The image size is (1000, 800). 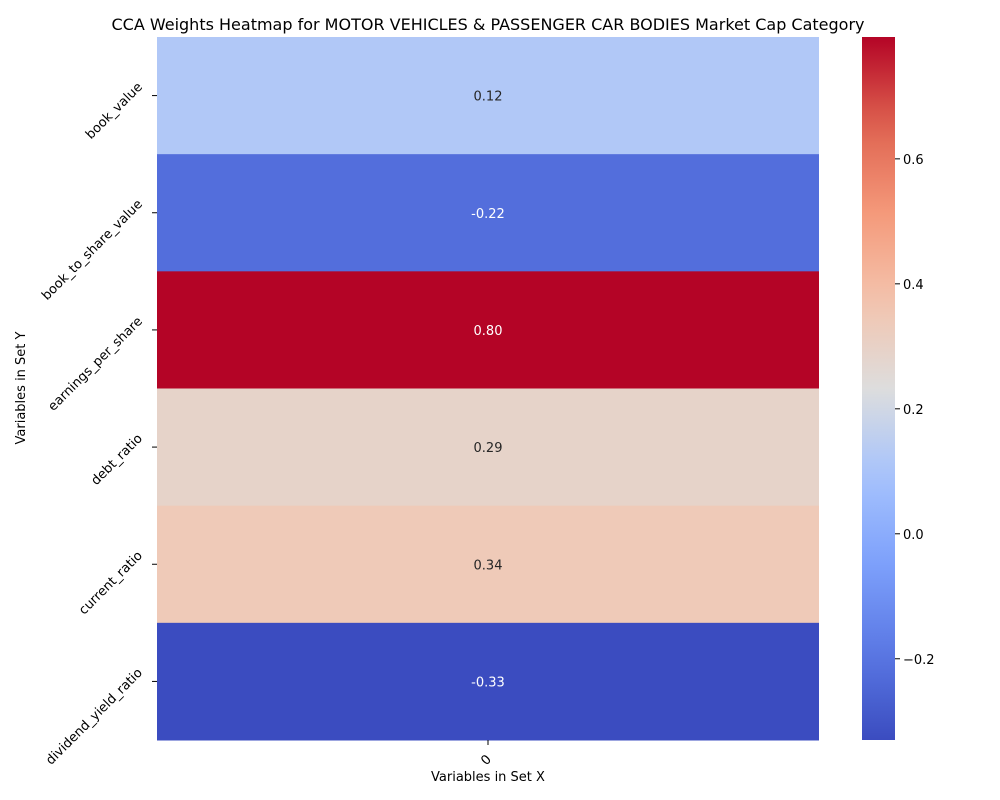 What do you see at coordinates (94, 717) in the screenshot?
I see `y-tick-label: dividend_yield_ratio` at bounding box center [94, 717].